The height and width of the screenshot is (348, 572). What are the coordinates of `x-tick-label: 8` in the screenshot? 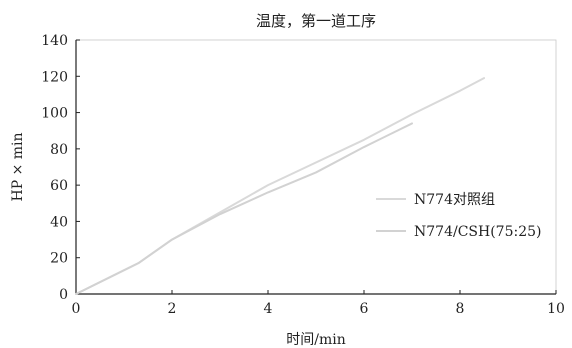 It's located at (460, 309).